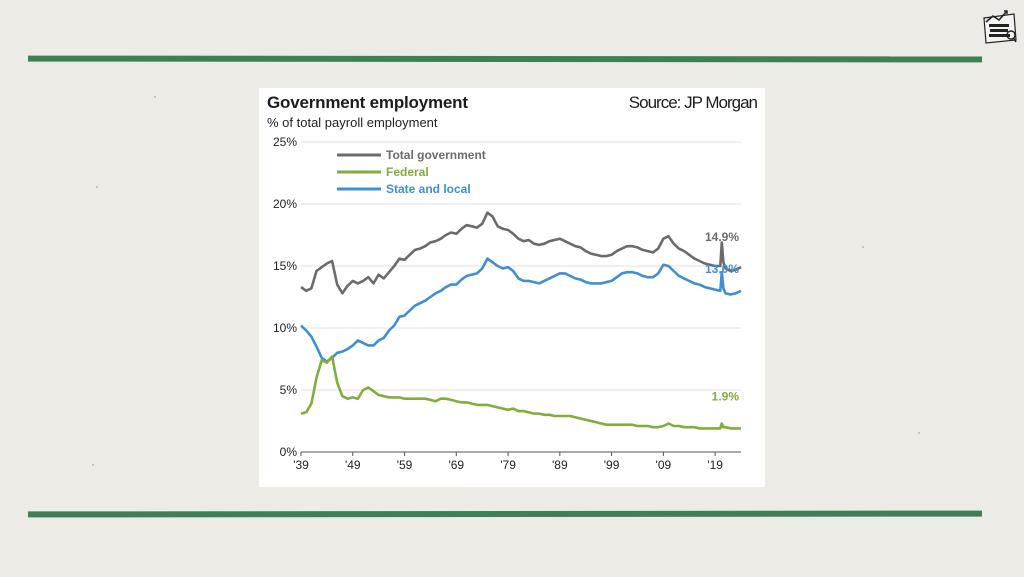 The height and width of the screenshot is (577, 1024). I want to click on end-value-label: 1.9%, so click(726, 396).